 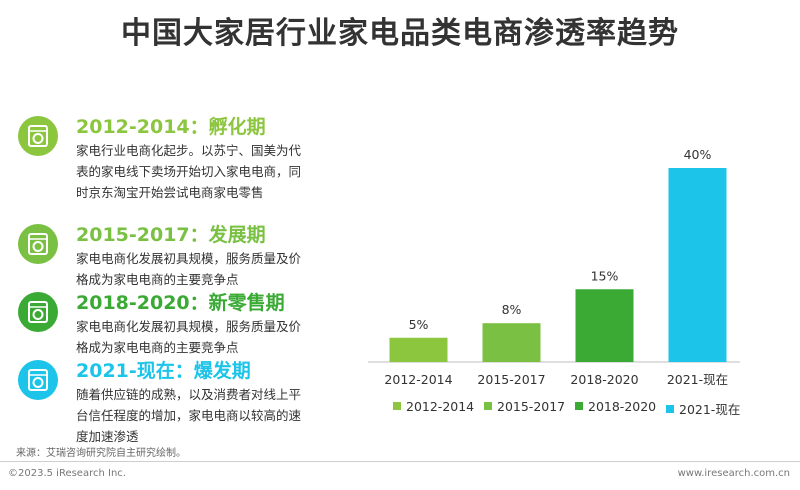 I want to click on phase-heading: 2021-现在：爆发期, so click(x=163, y=371).